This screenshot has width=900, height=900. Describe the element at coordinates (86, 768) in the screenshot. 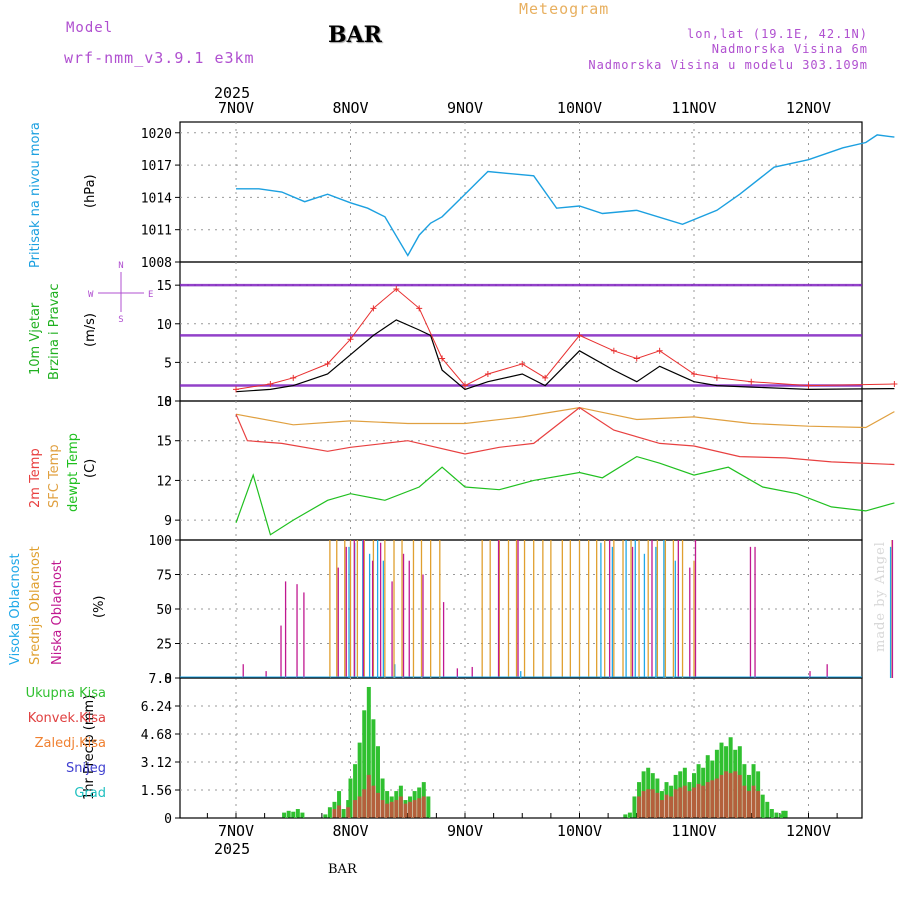

I see `legend-snijeg: Snijeg` at that location.